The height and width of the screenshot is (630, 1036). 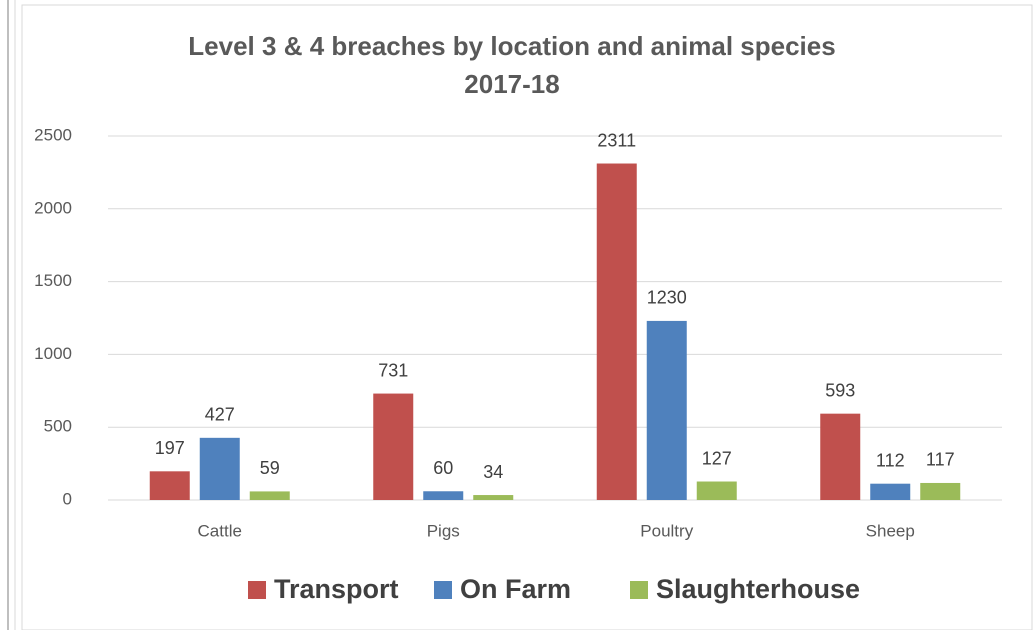 I want to click on y-tick-label: 2500, so click(x=53, y=134).